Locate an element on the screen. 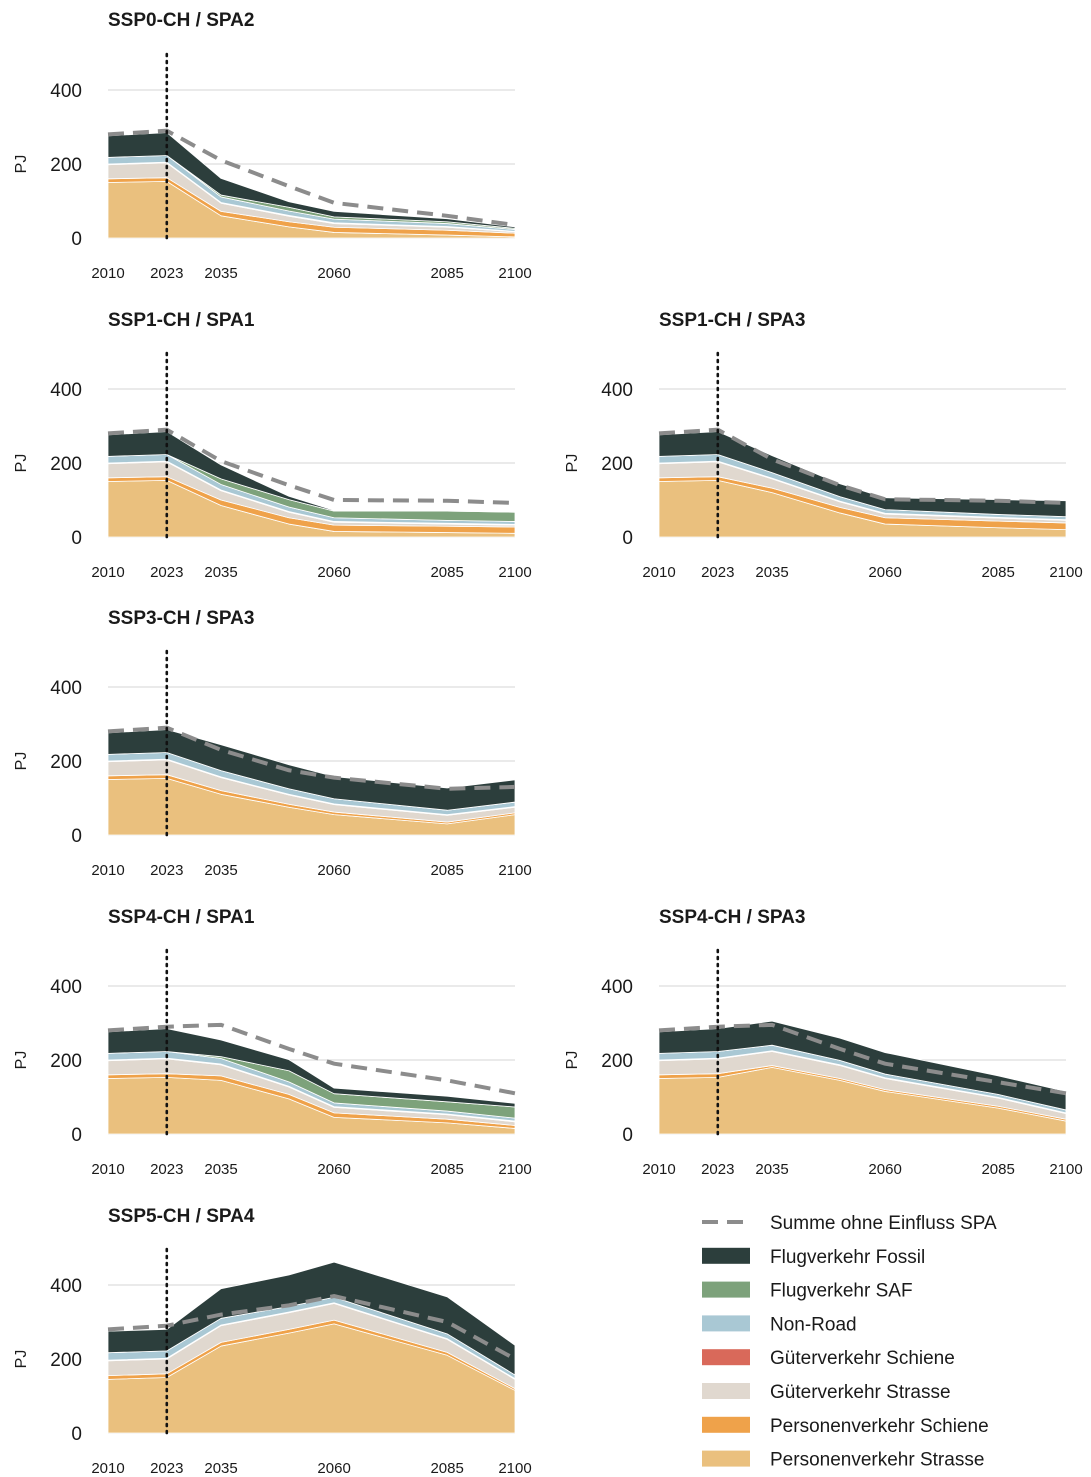 The height and width of the screenshot is (1477, 1091). panel-title: SSP4-CH / SPA3 is located at coordinates (732, 917).